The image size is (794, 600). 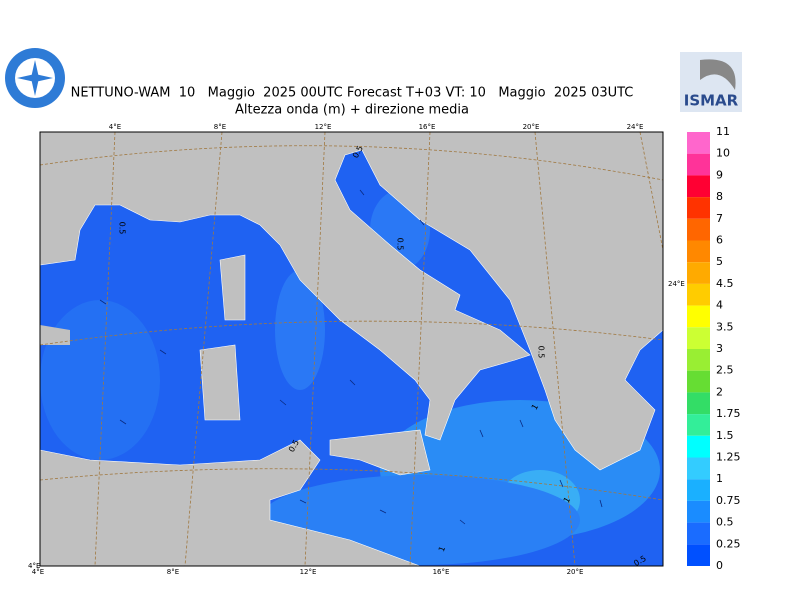 I want to click on colorbar-label: 1.75, so click(x=728, y=413).